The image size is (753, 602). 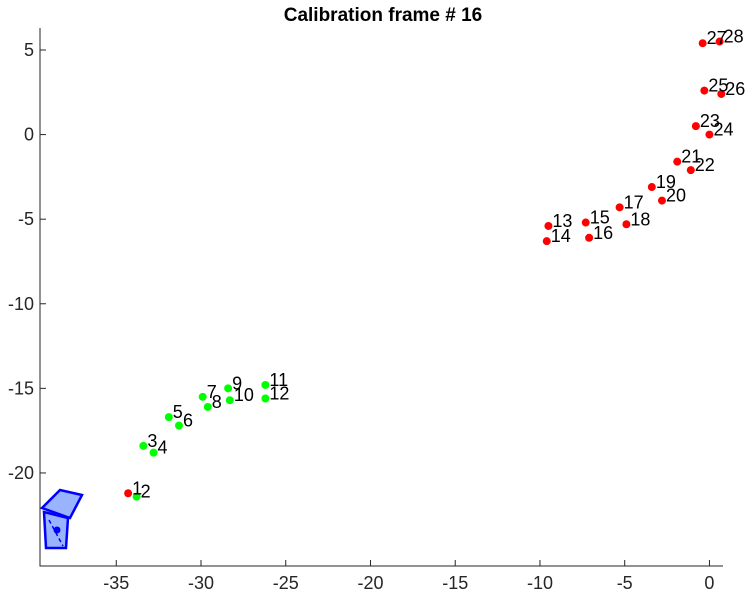 I want to click on y-tick-label: 5, so click(x=29, y=50).